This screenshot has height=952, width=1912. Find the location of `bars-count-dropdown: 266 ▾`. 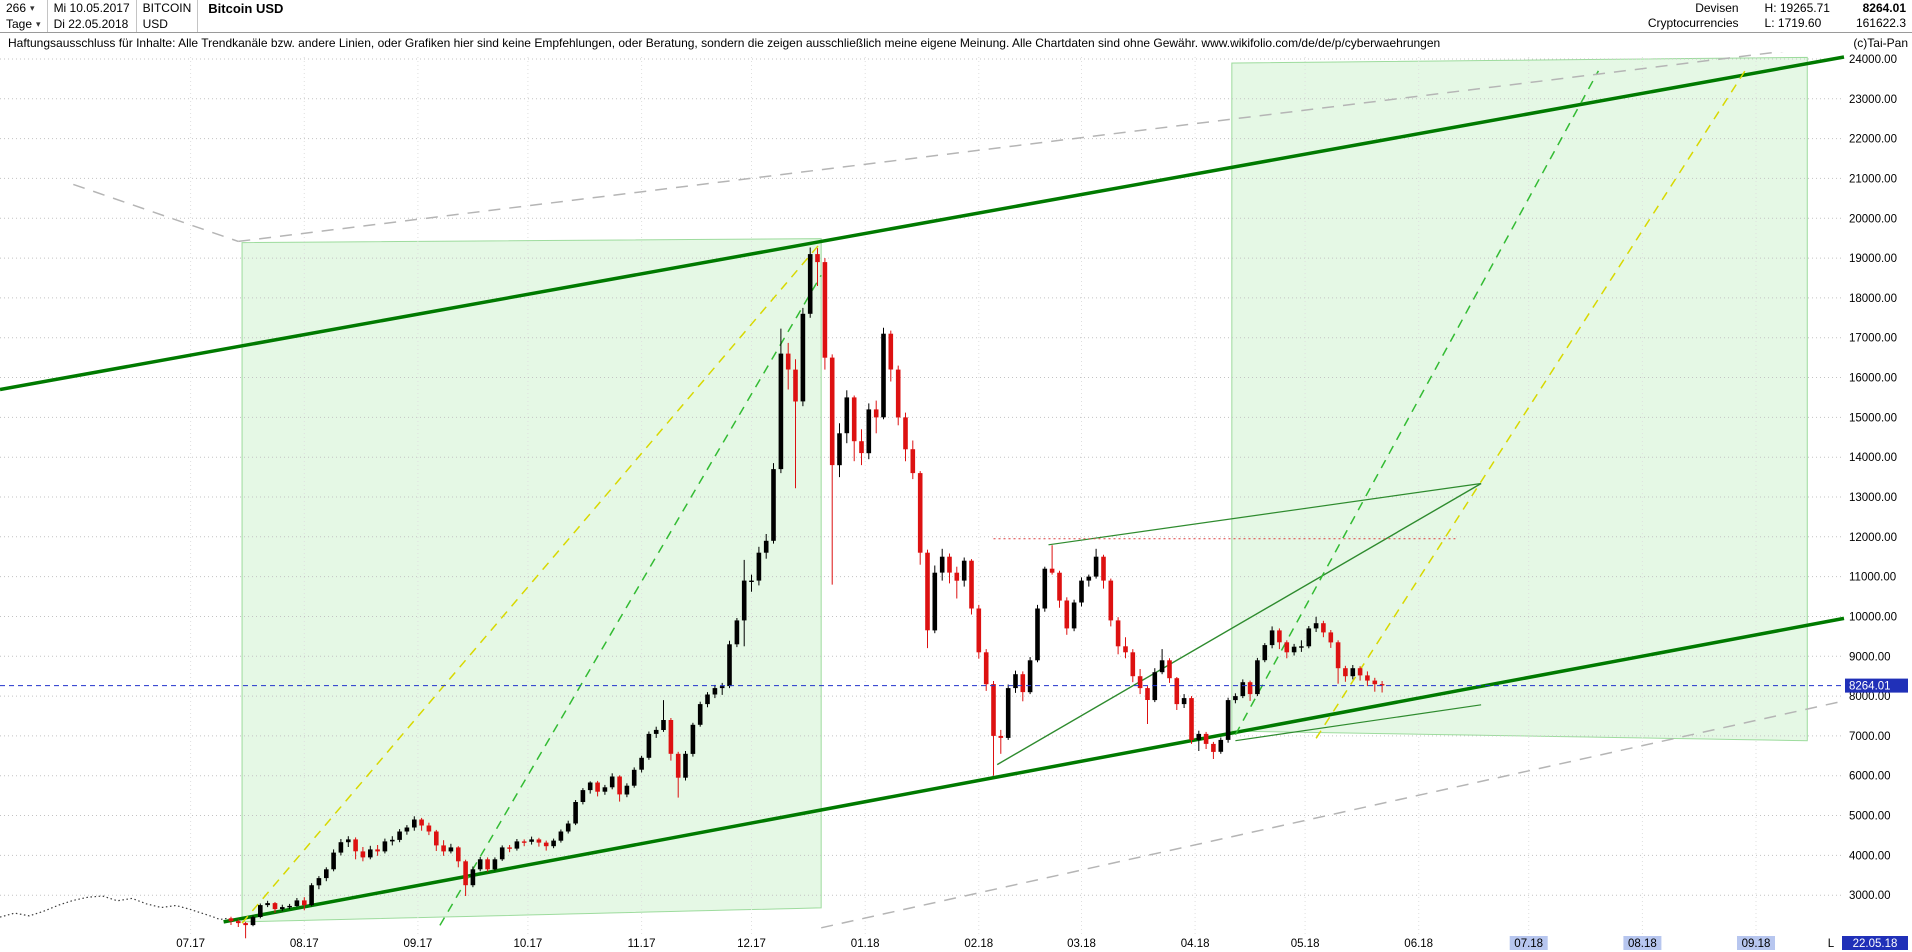

bars-count-dropdown: 266 ▾ is located at coordinates (23, 8).